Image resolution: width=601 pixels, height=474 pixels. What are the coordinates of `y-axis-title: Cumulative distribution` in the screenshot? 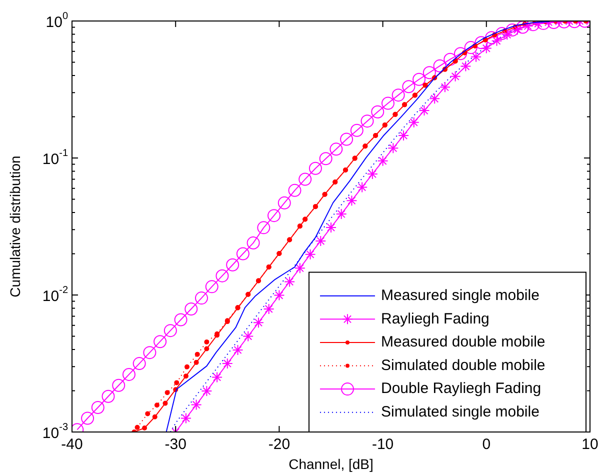 It's located at (14, 227).